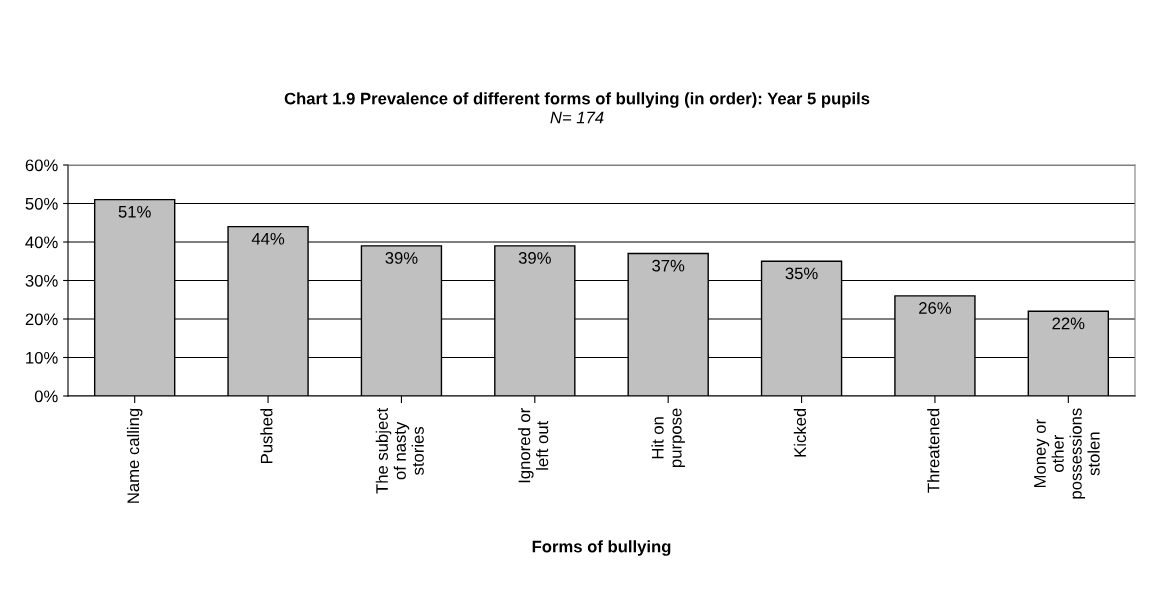 This screenshot has height=590, width=1154. What do you see at coordinates (1068, 323) in the screenshot?
I see `data-label: 22%` at bounding box center [1068, 323].